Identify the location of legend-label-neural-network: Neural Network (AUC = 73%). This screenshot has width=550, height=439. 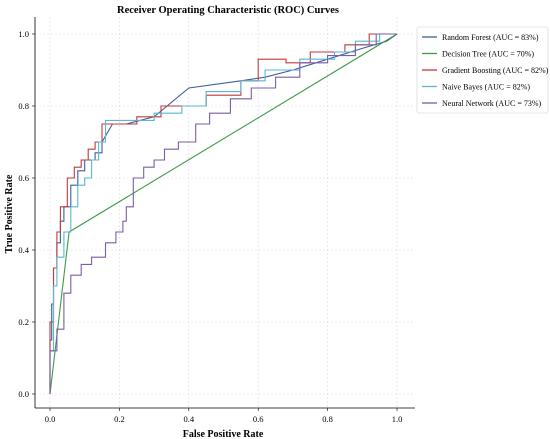
(491, 103).